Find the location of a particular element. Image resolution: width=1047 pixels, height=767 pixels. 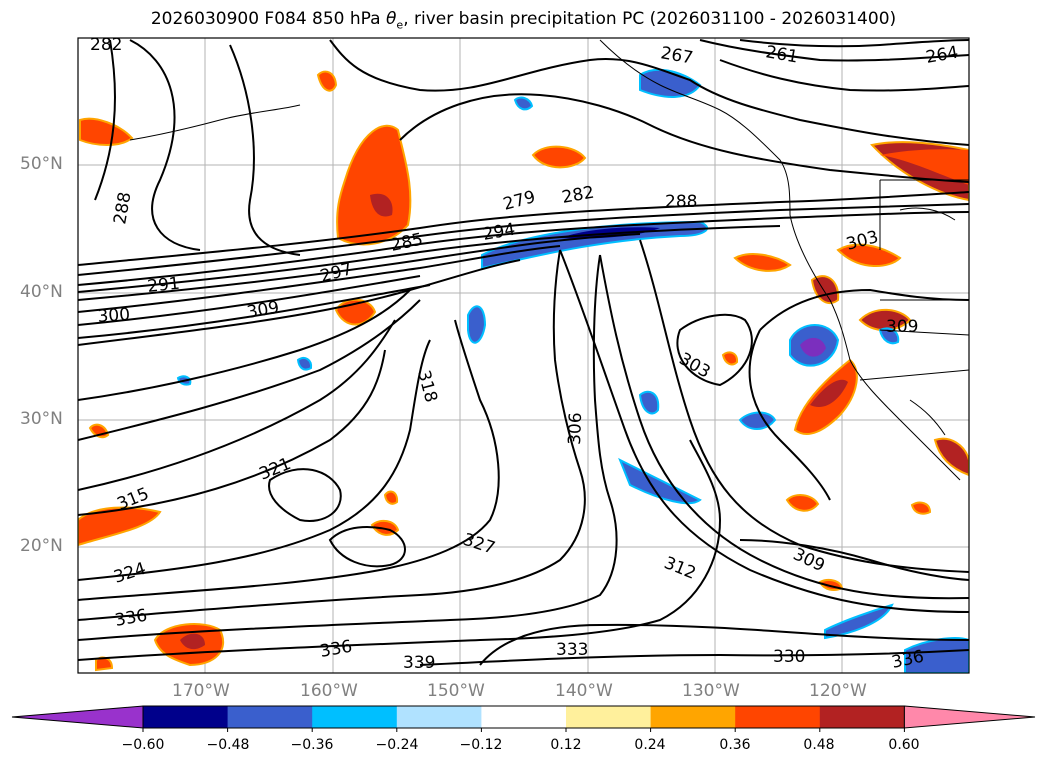

lat-label: 40°N is located at coordinates (41, 292).